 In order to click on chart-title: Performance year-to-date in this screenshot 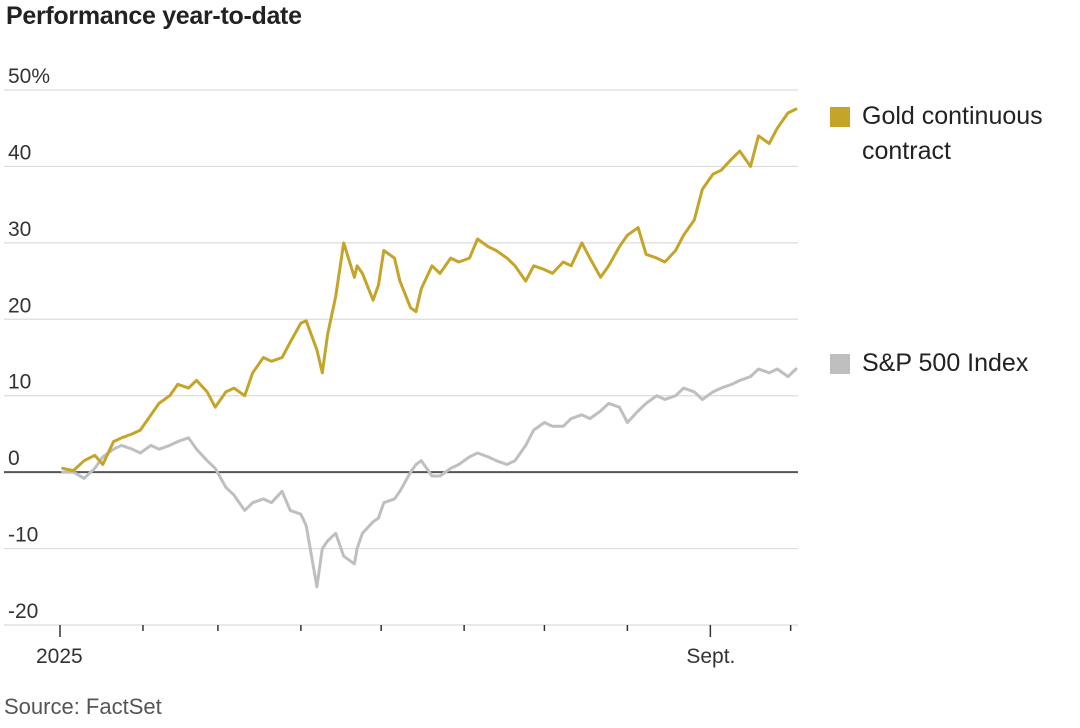, I will do `click(154, 16)`.